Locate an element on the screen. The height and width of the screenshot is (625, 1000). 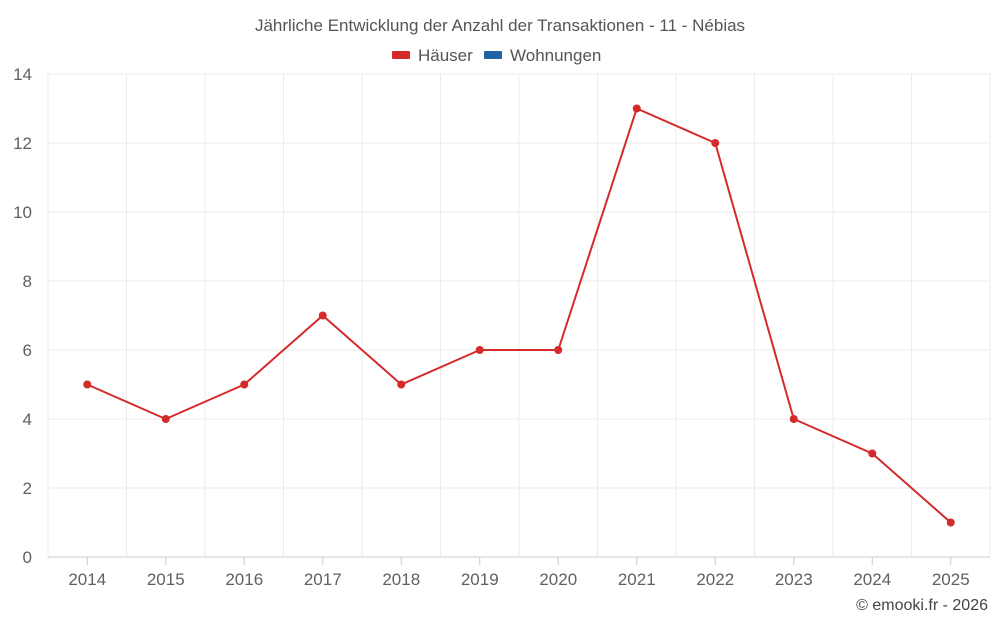
x-tick-label: 2015 is located at coordinates (166, 579).